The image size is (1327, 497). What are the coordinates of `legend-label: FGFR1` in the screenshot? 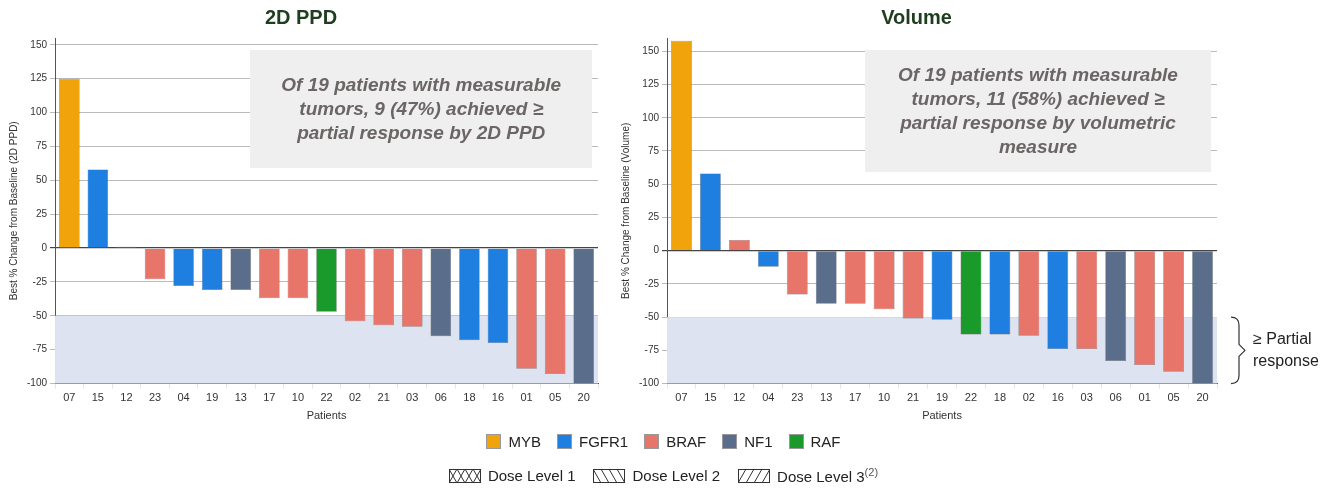 It's located at (603, 441).